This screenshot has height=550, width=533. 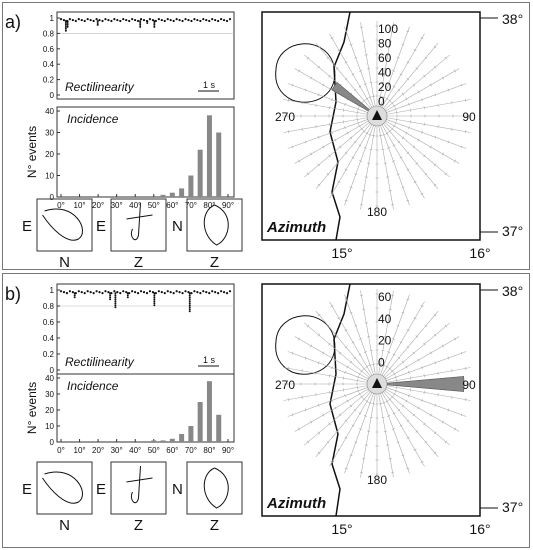 I want to click on hodogram-frame, so click(x=214, y=488).